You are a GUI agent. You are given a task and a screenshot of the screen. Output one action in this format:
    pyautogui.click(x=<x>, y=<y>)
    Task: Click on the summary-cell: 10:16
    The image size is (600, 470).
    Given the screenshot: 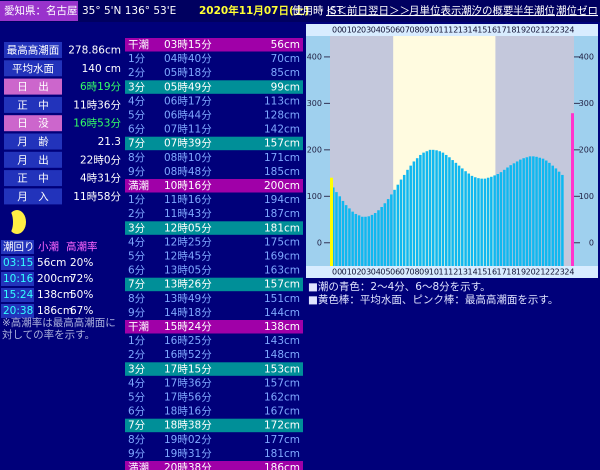 What is the action you would take?
    pyautogui.click(x=18, y=279)
    